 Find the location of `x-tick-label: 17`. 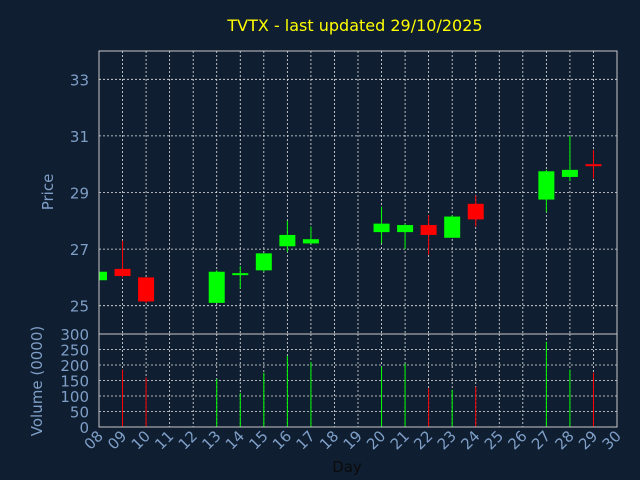

x-tick-label: 17 is located at coordinates (306, 440).